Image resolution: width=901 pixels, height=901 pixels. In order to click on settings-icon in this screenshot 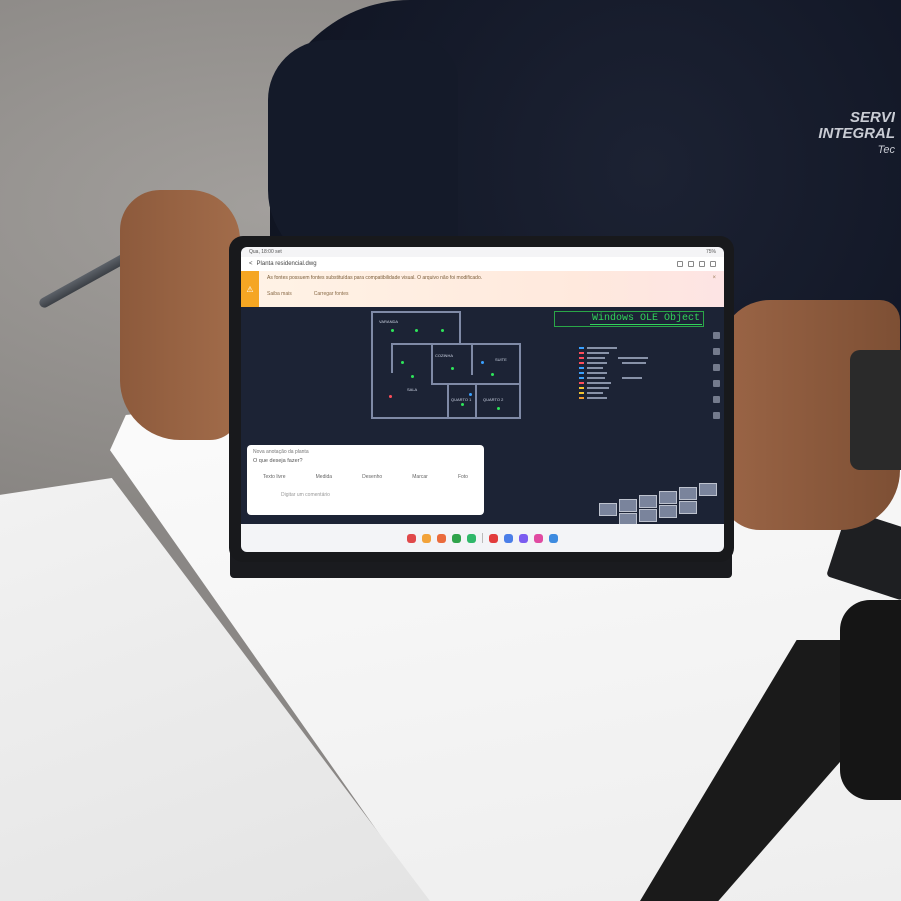, I will do `click(716, 415)`.